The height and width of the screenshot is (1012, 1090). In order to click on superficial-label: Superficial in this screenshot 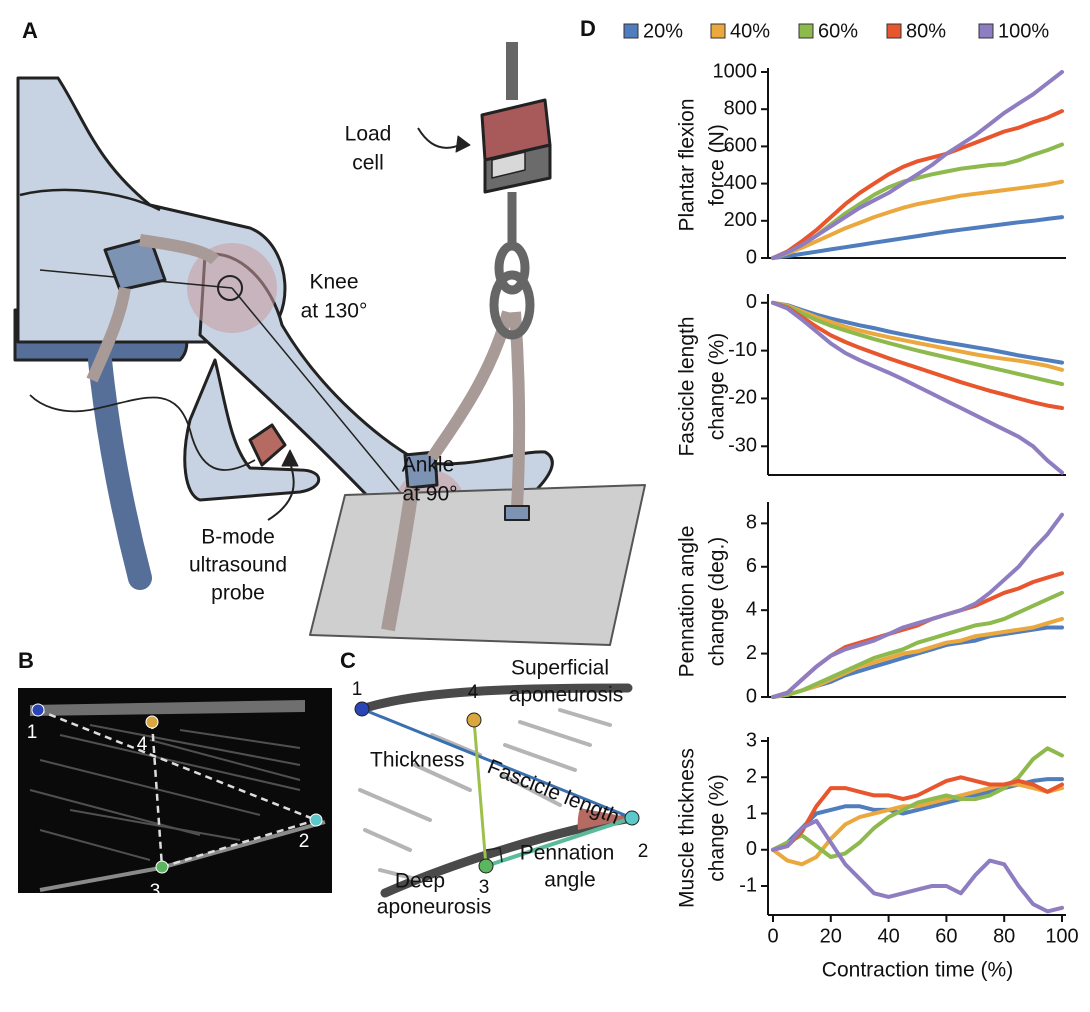, I will do `click(560, 668)`.